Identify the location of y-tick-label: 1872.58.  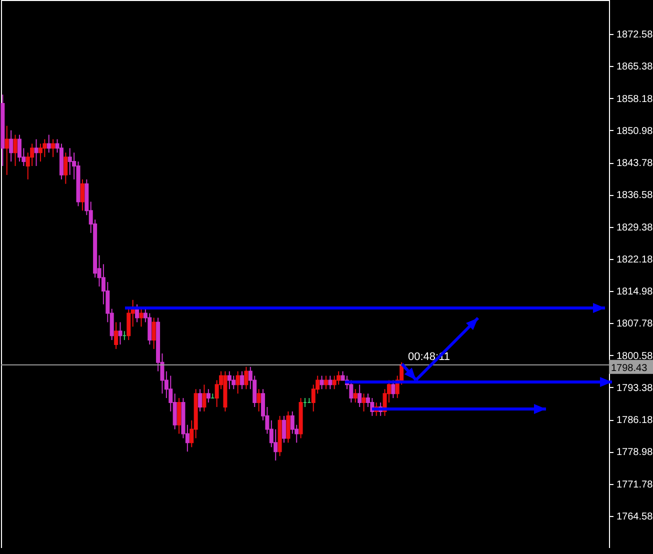
(634, 35).